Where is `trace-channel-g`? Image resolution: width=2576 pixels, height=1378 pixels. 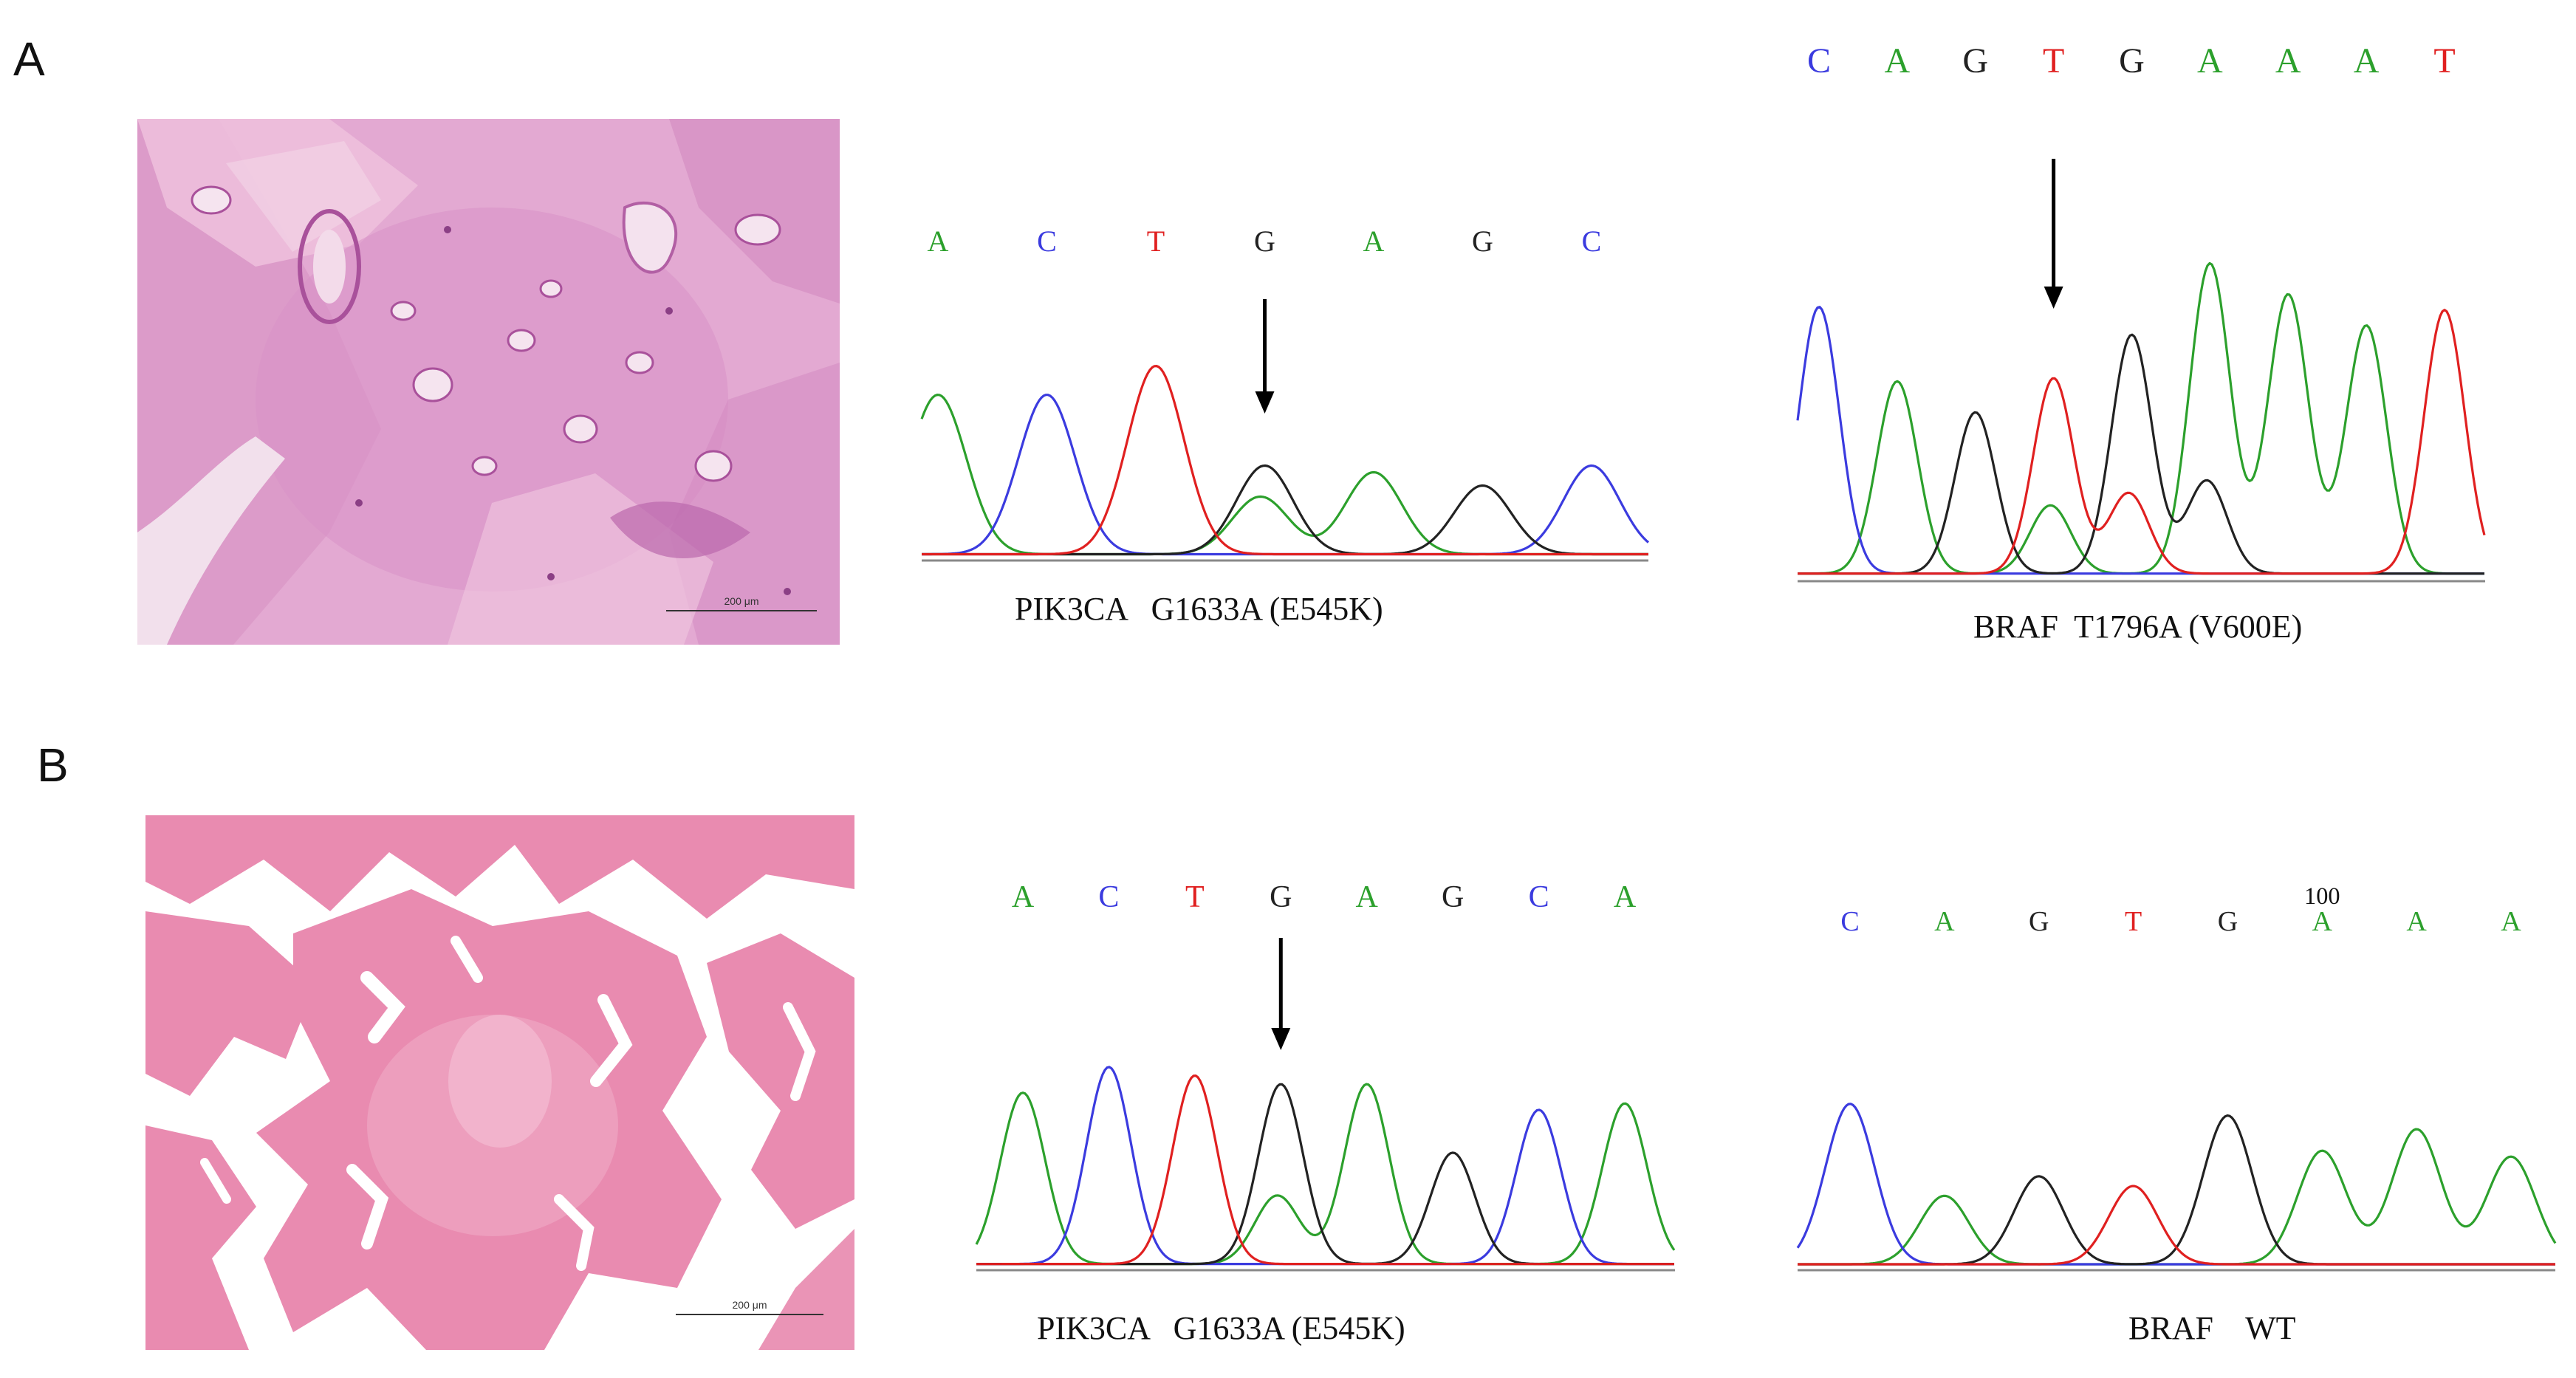 trace-channel-g is located at coordinates (2176, 1190).